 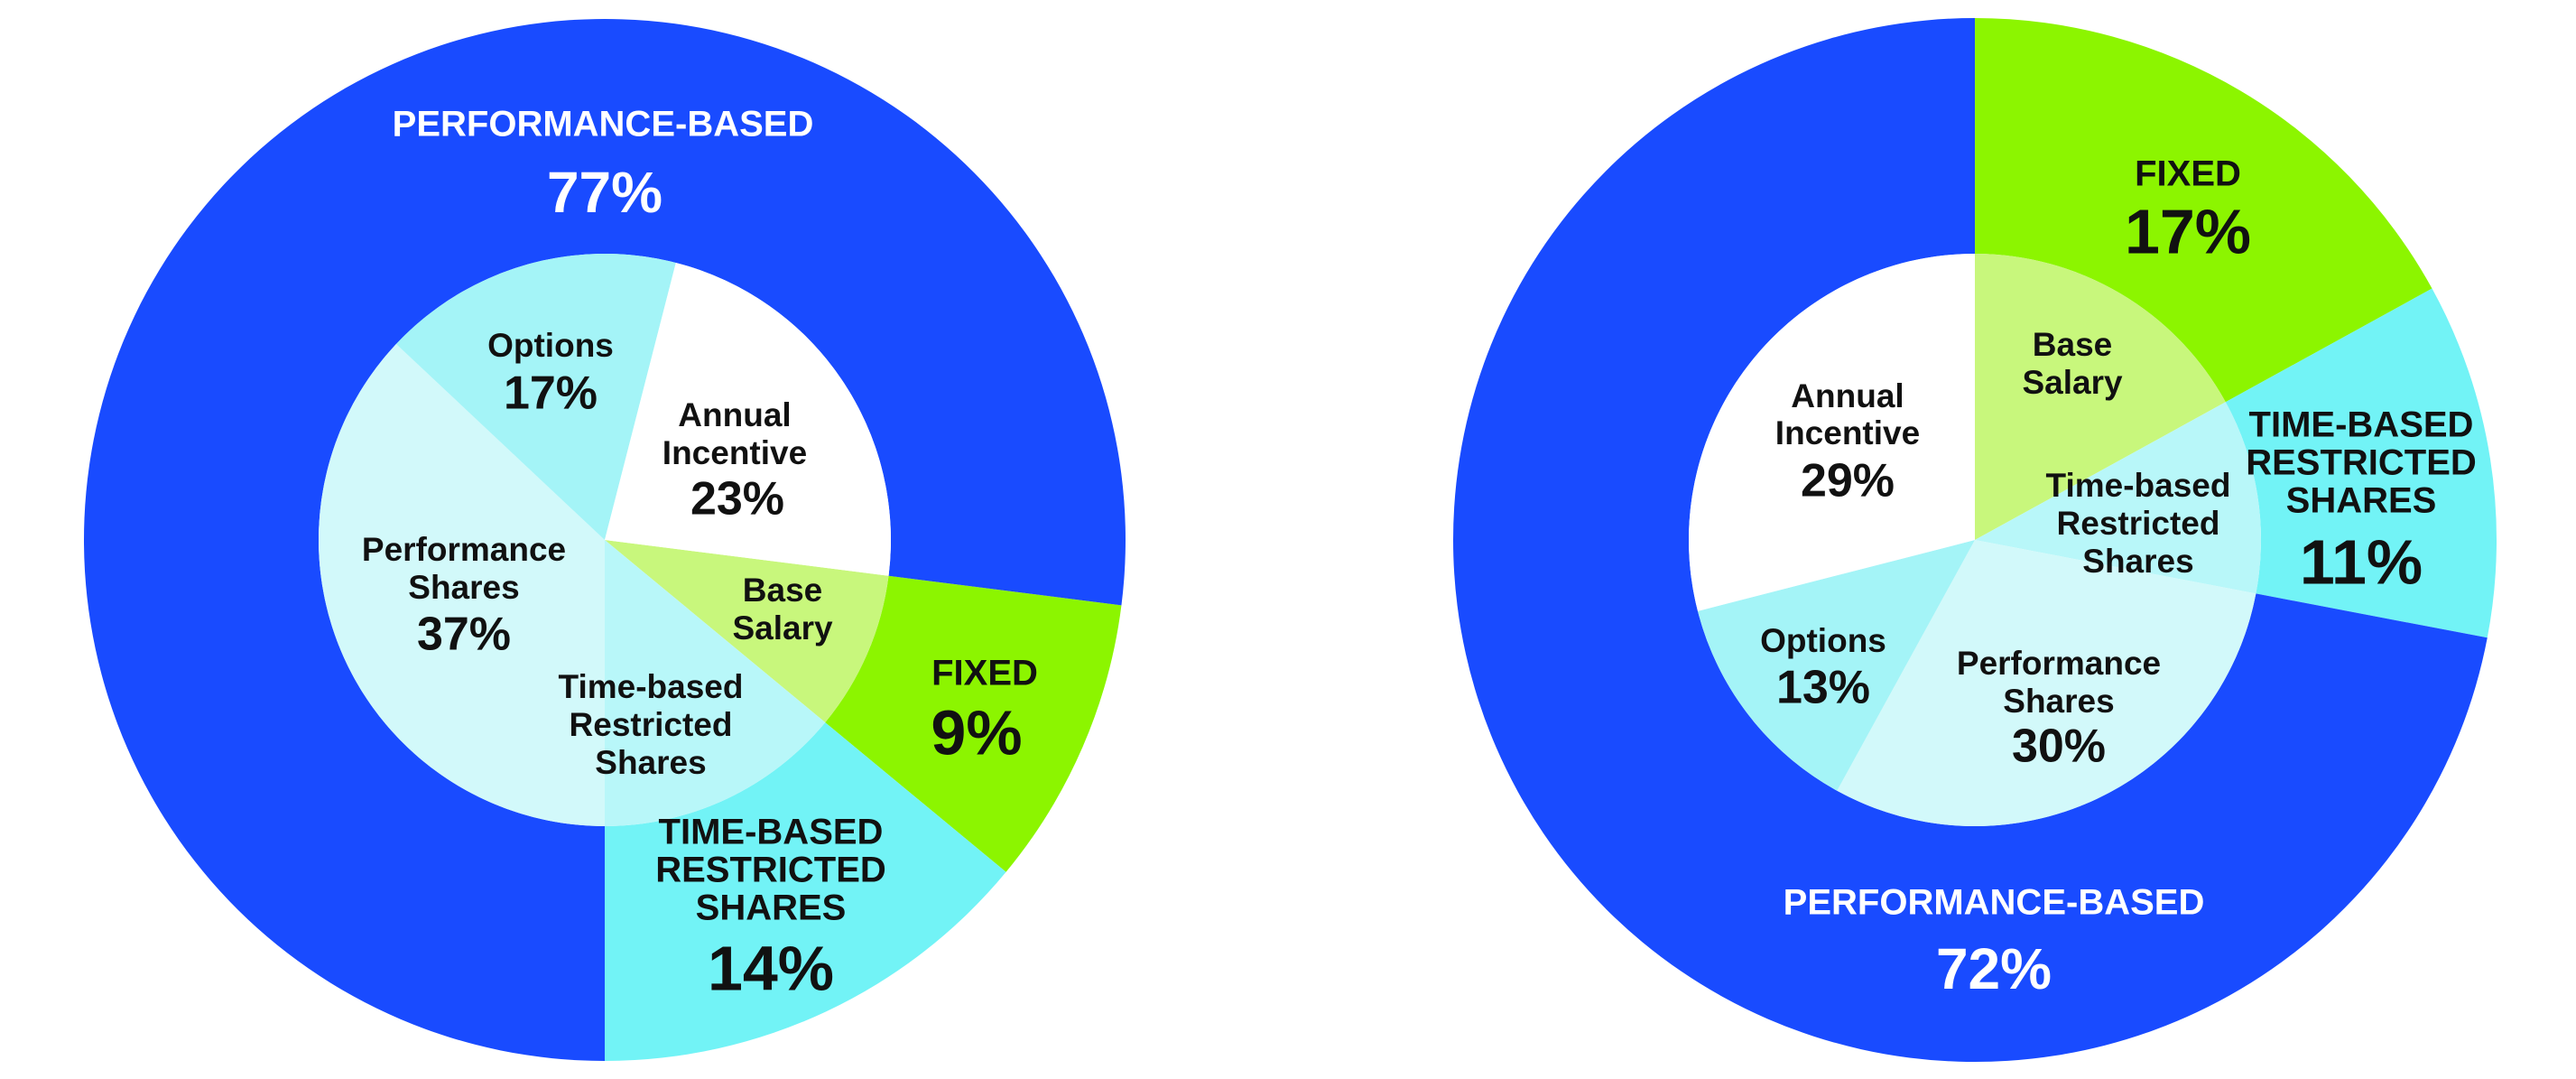 I want to click on right-outer-label-time-based-restricted-shares: RESTRICTED, so click(x=2361, y=463).